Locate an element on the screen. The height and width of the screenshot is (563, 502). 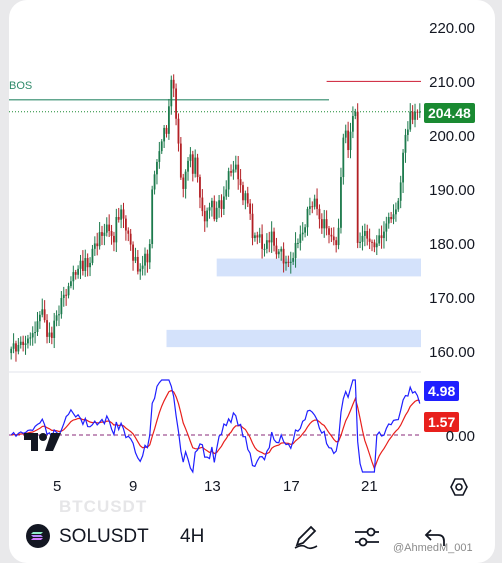
undo-icon is located at coordinates (435, 539).